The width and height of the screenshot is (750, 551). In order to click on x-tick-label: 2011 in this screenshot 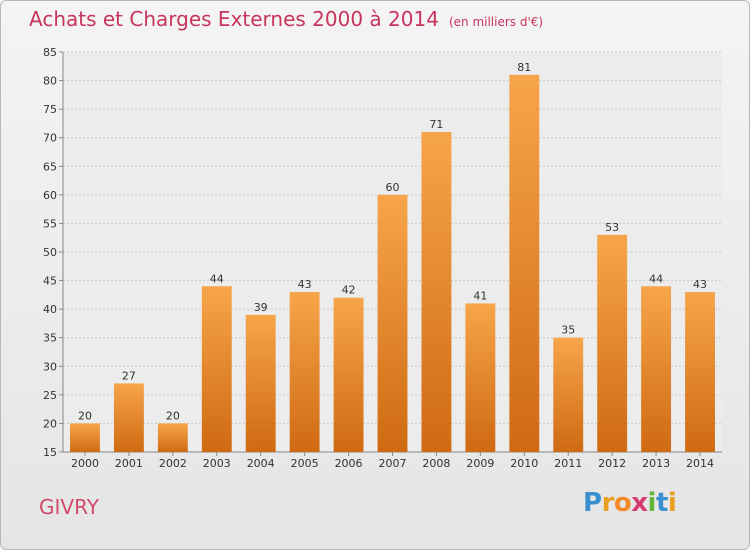, I will do `click(568, 463)`.